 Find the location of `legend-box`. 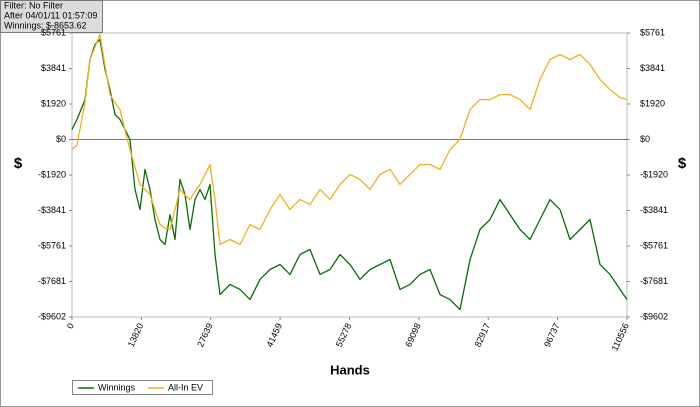

legend-box is located at coordinates (142, 387).